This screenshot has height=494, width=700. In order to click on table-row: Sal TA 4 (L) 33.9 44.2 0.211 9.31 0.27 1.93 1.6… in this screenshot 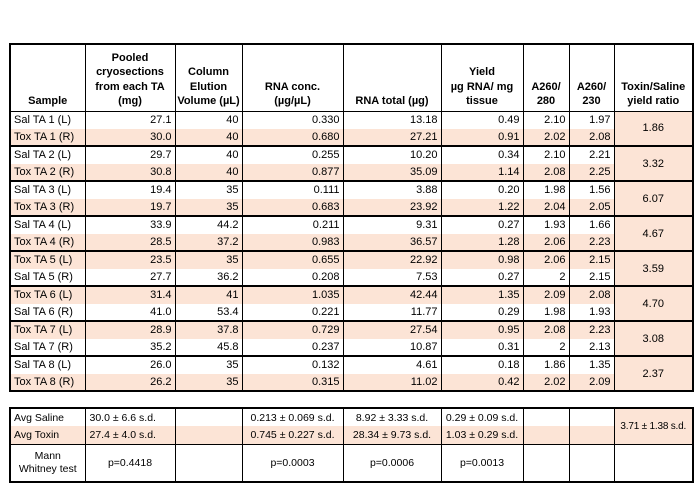, I will do `click(351, 233)`.